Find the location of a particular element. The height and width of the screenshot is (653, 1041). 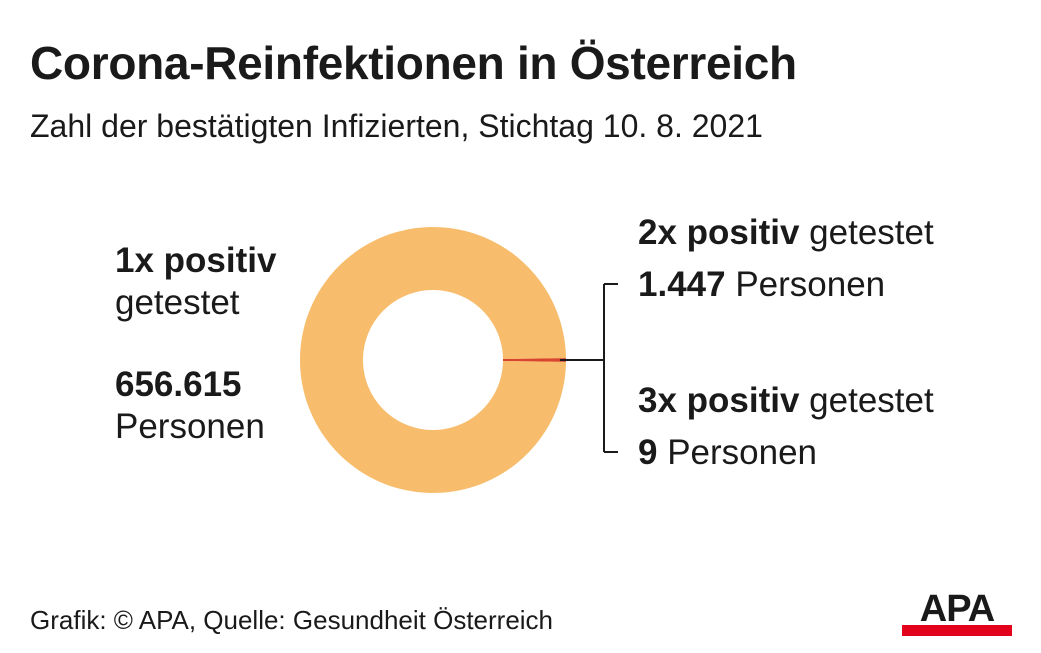

value-first-infection: 656.615 Personen is located at coordinates (190, 406).